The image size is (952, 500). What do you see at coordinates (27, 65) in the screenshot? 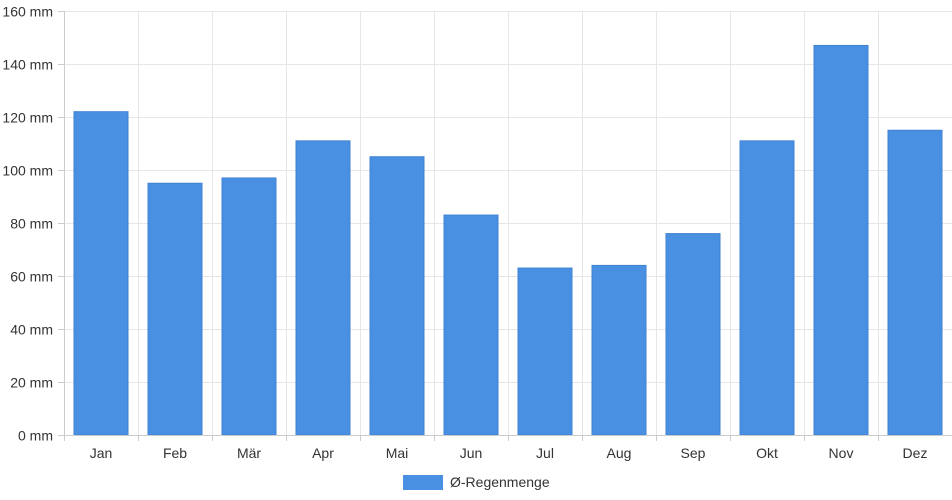
I see `y-tick-label: 140 mm` at bounding box center [27, 65].